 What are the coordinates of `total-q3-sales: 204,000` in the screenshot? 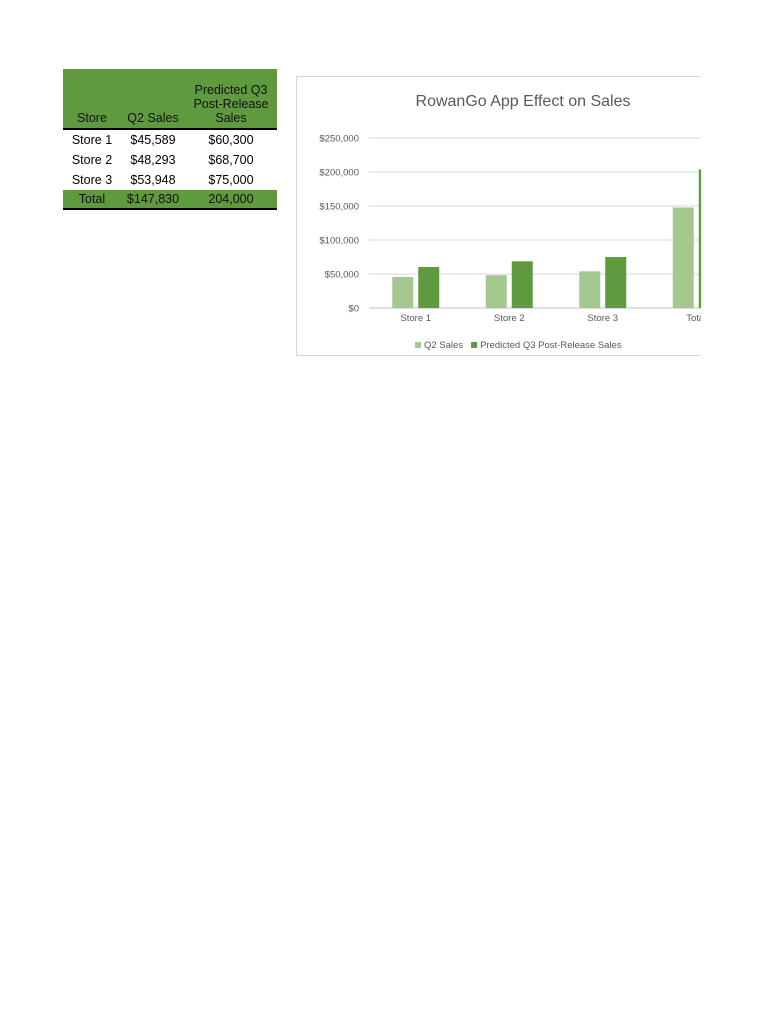 It's located at (231, 200).